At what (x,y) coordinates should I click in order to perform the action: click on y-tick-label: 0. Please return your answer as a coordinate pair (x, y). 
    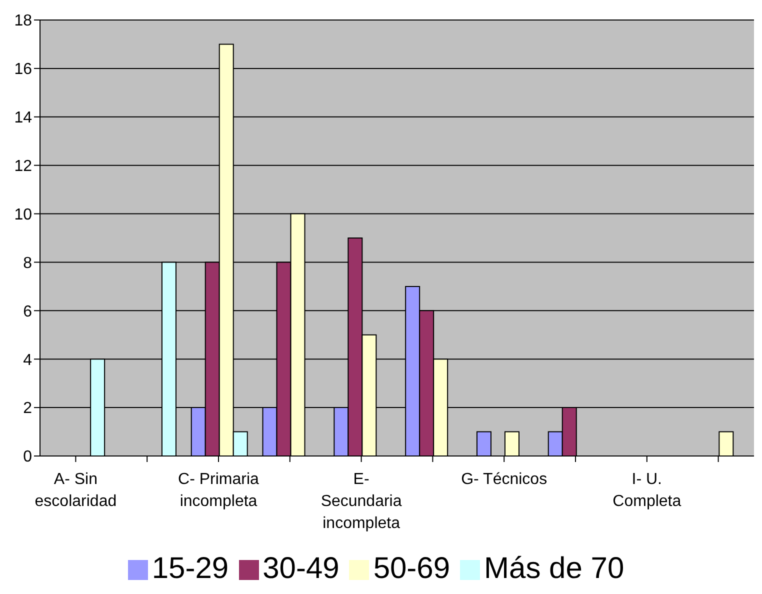
    Looking at the image, I should click on (27, 457).